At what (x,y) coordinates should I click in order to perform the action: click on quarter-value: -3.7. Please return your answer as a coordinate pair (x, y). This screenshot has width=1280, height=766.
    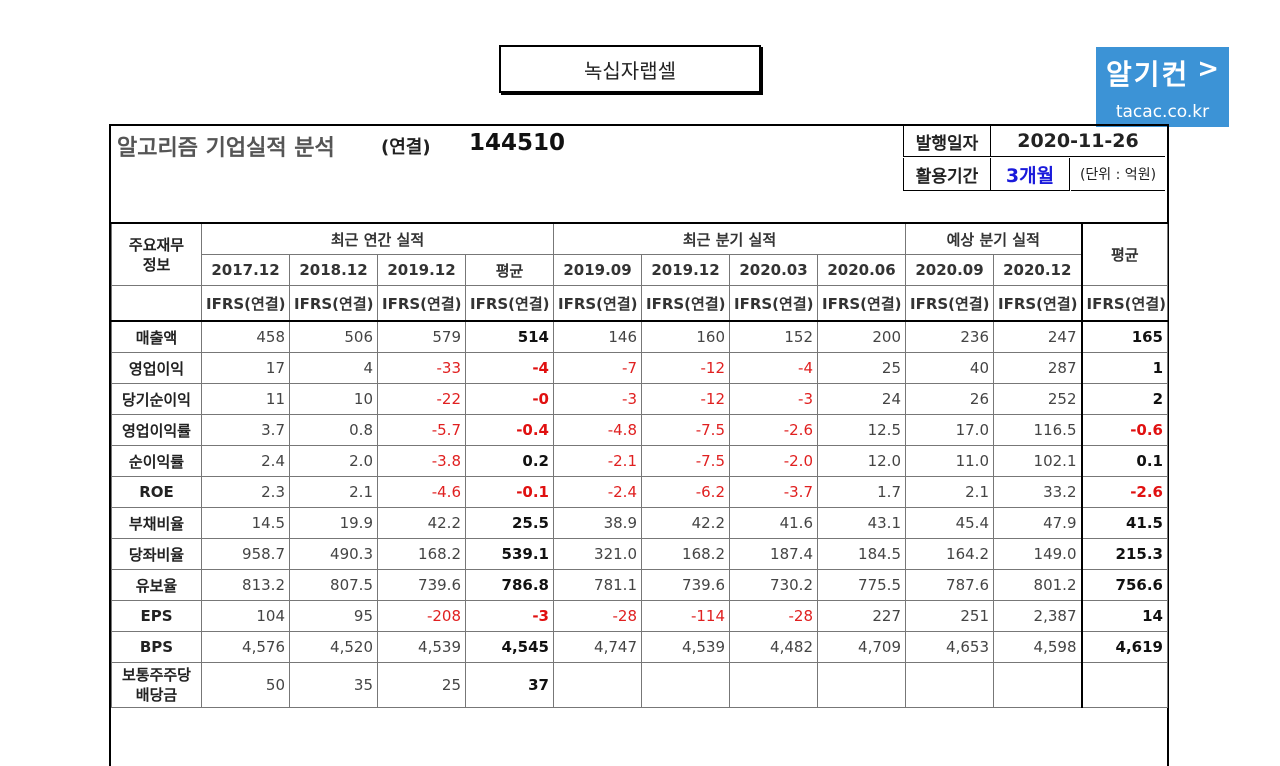
    Looking at the image, I should click on (773, 492).